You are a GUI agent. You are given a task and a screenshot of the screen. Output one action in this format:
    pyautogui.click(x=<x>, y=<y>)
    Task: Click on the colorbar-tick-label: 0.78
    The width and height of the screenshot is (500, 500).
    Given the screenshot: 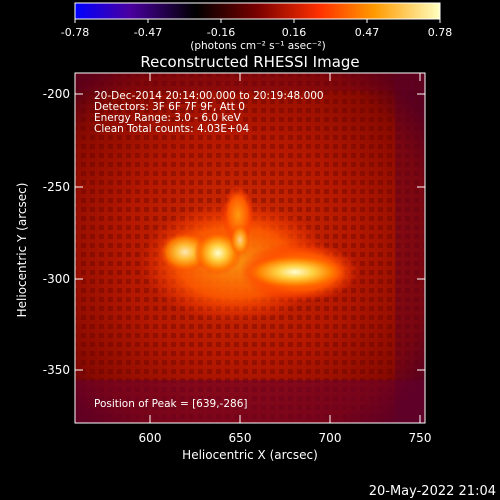 What is the action you would take?
    pyautogui.click(x=440, y=32)
    